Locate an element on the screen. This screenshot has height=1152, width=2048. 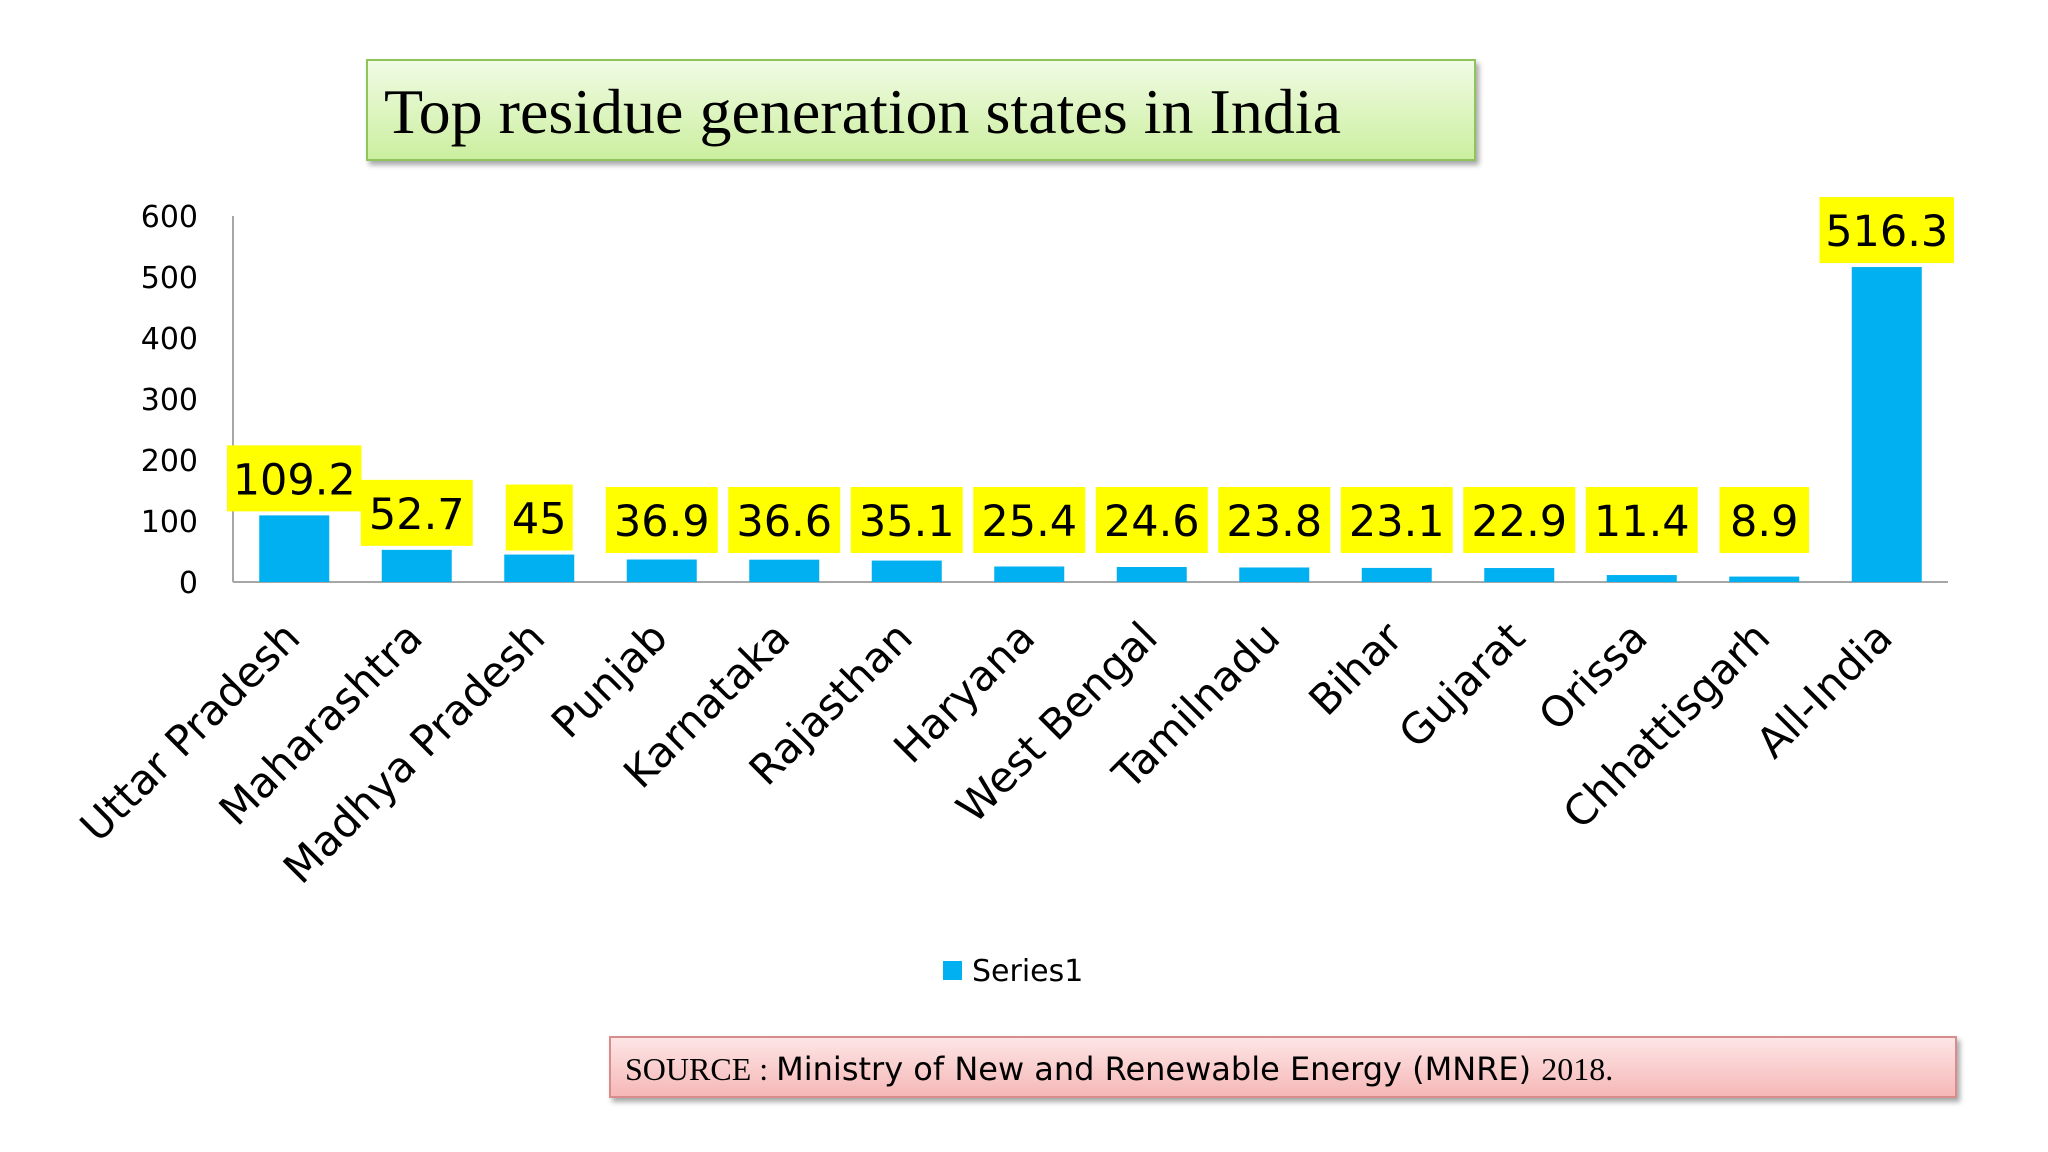
data-label: 52.7 is located at coordinates (416, 512).